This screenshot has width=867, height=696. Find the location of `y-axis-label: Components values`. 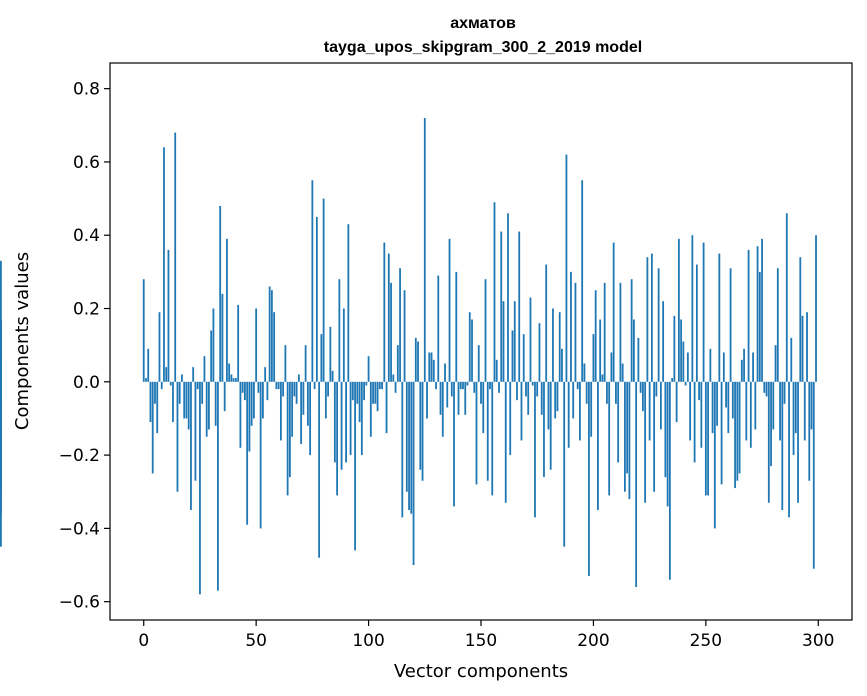

y-axis-label: Components values is located at coordinates (22, 341).